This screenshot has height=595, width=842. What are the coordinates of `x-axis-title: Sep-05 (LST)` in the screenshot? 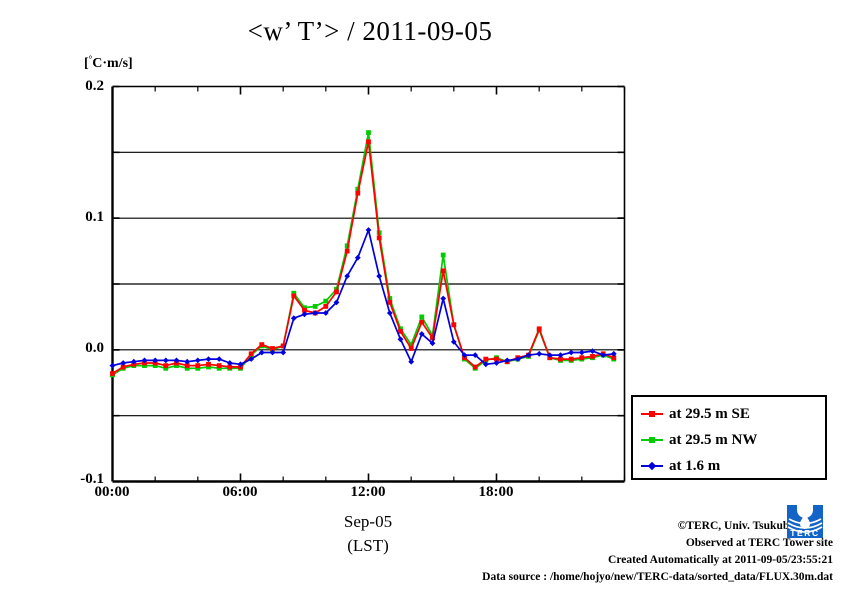 It's located at (368, 534).